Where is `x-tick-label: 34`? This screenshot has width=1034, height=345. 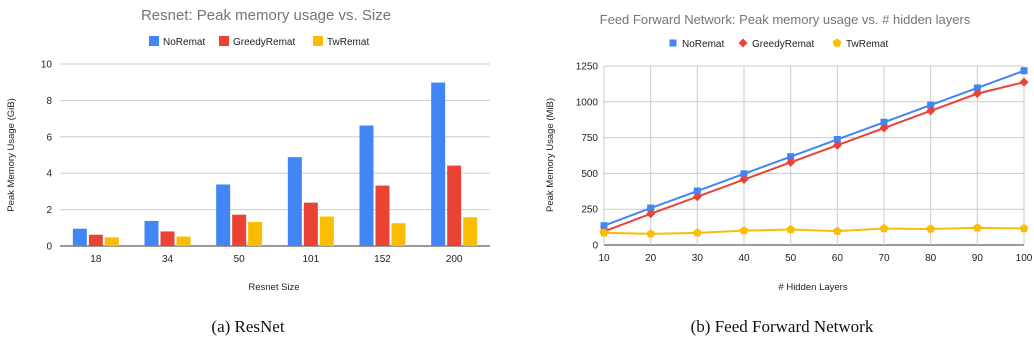 x-tick-label: 34 is located at coordinates (168, 259).